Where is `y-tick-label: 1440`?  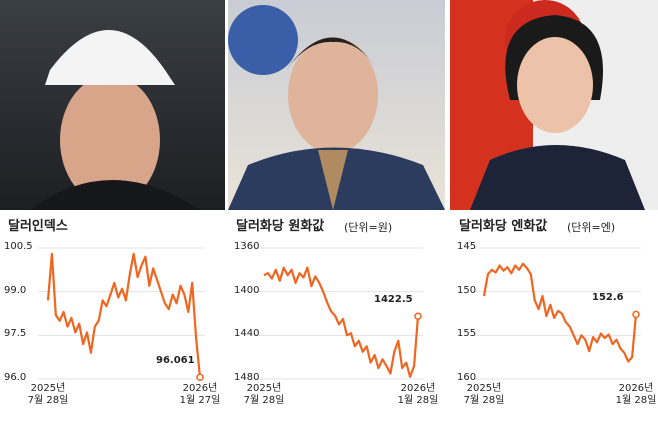 y-tick-label: 1440 is located at coordinates (247, 334).